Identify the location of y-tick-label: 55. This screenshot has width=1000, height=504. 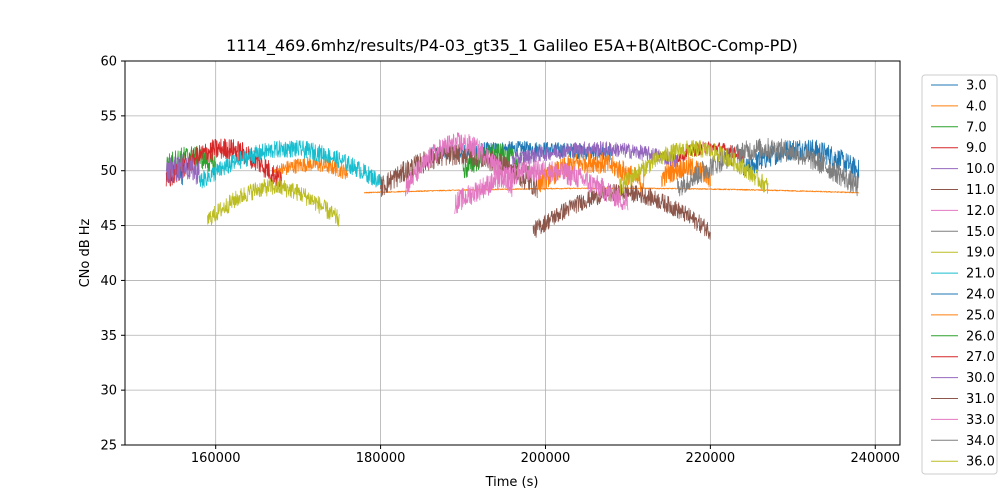
(108, 116).